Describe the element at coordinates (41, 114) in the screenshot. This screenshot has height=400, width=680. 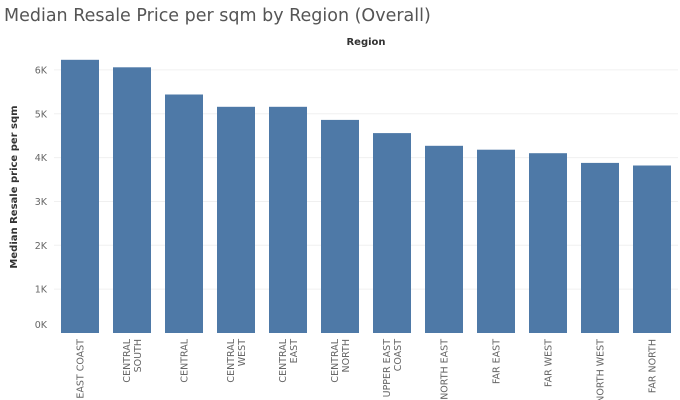
I see `y-tick-label: 5K` at that location.